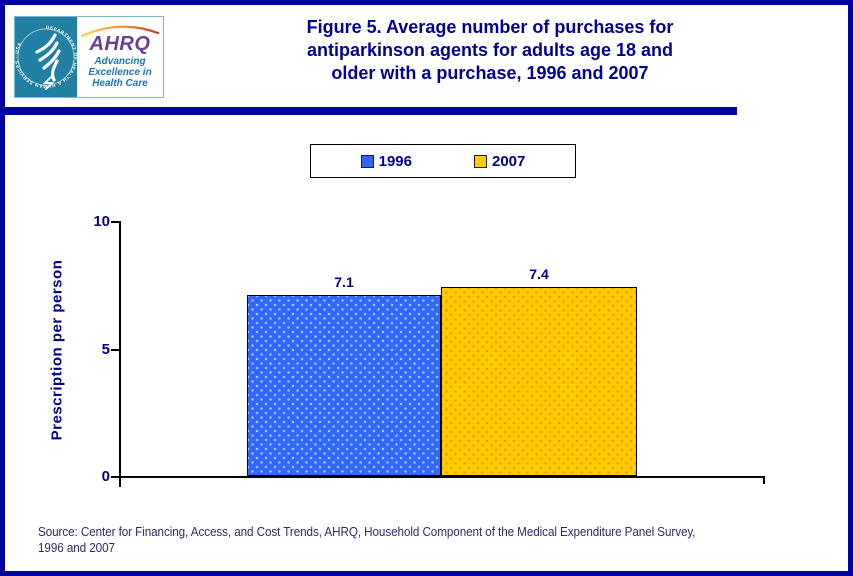 This screenshot has width=853, height=576. Describe the element at coordinates (371, 111) in the screenshot. I see `header-divider-rule` at that location.